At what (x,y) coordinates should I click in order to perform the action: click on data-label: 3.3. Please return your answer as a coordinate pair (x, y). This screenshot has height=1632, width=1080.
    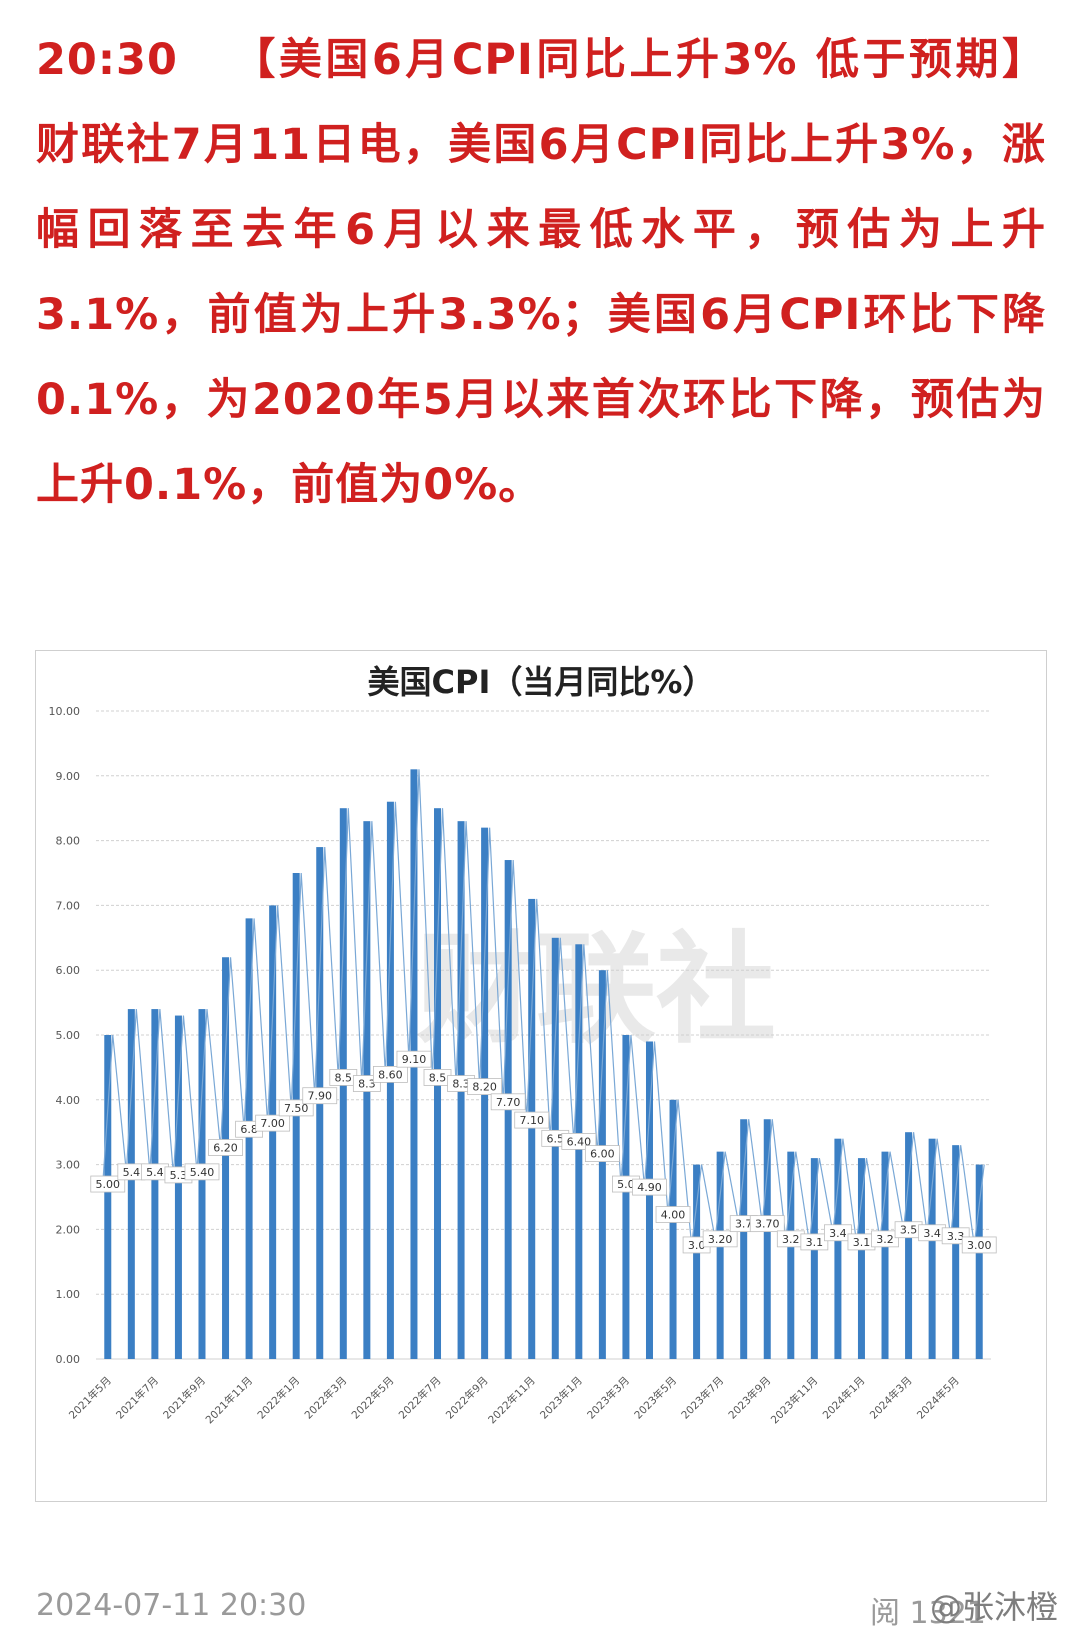
    Looking at the image, I should click on (956, 1236).